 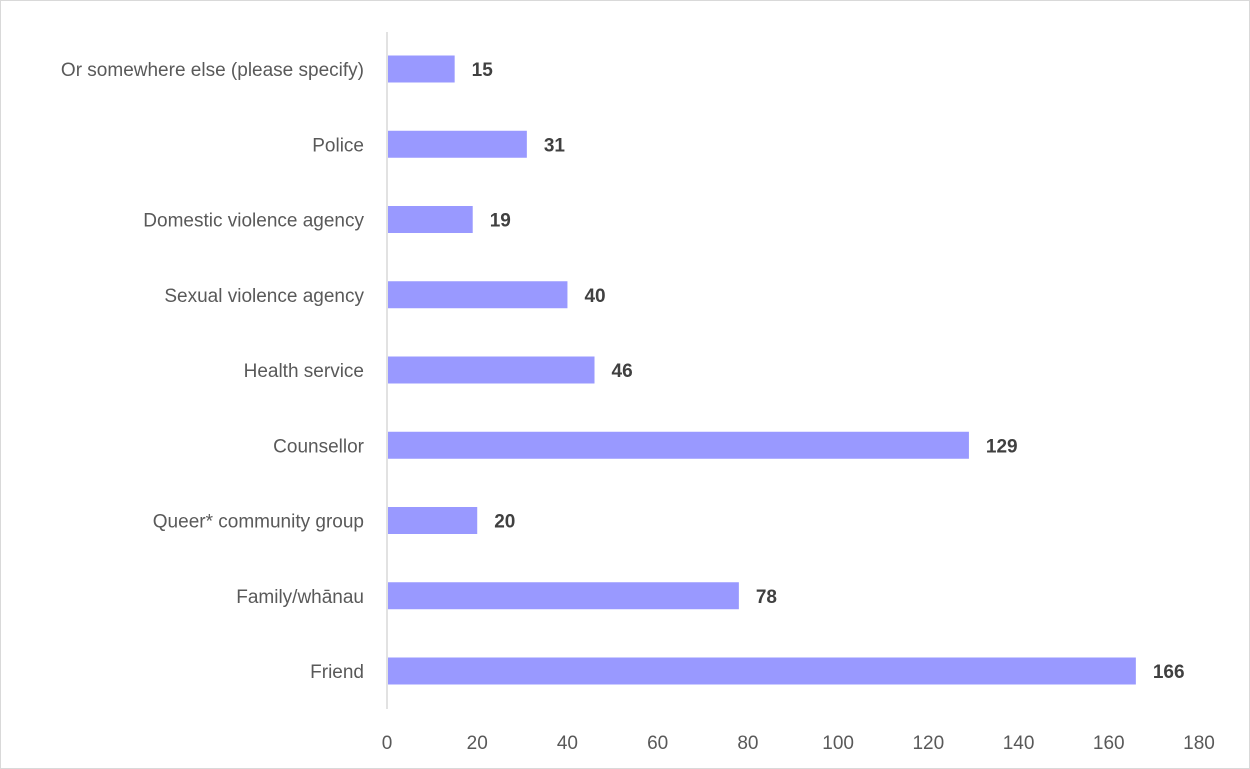 What do you see at coordinates (433, 520) in the screenshot?
I see `bar-queer-community-group` at bounding box center [433, 520].